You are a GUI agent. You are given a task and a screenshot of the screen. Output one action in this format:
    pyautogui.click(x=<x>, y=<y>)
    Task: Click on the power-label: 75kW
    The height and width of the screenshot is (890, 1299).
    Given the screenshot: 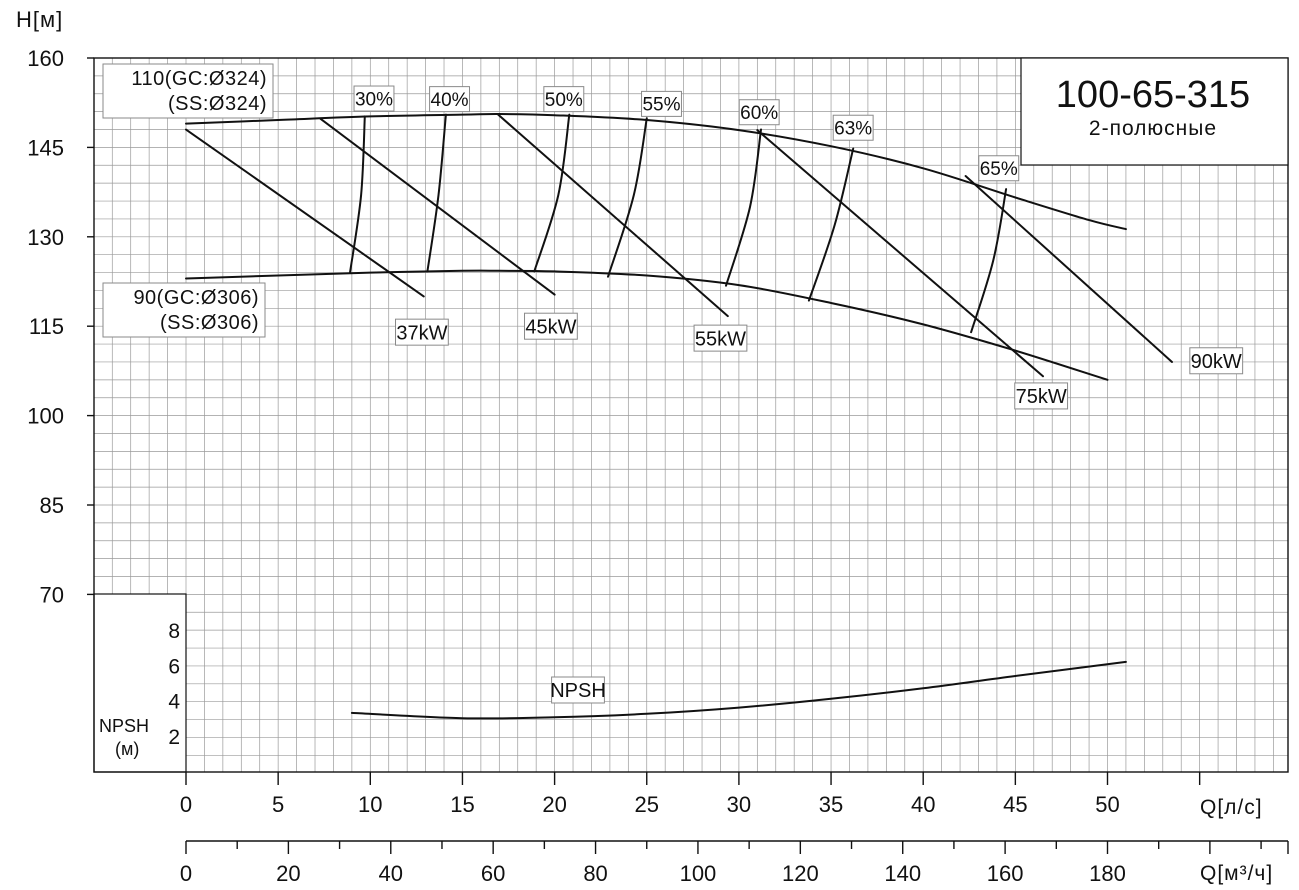 What is the action you would take?
    pyautogui.click(x=1041, y=396)
    